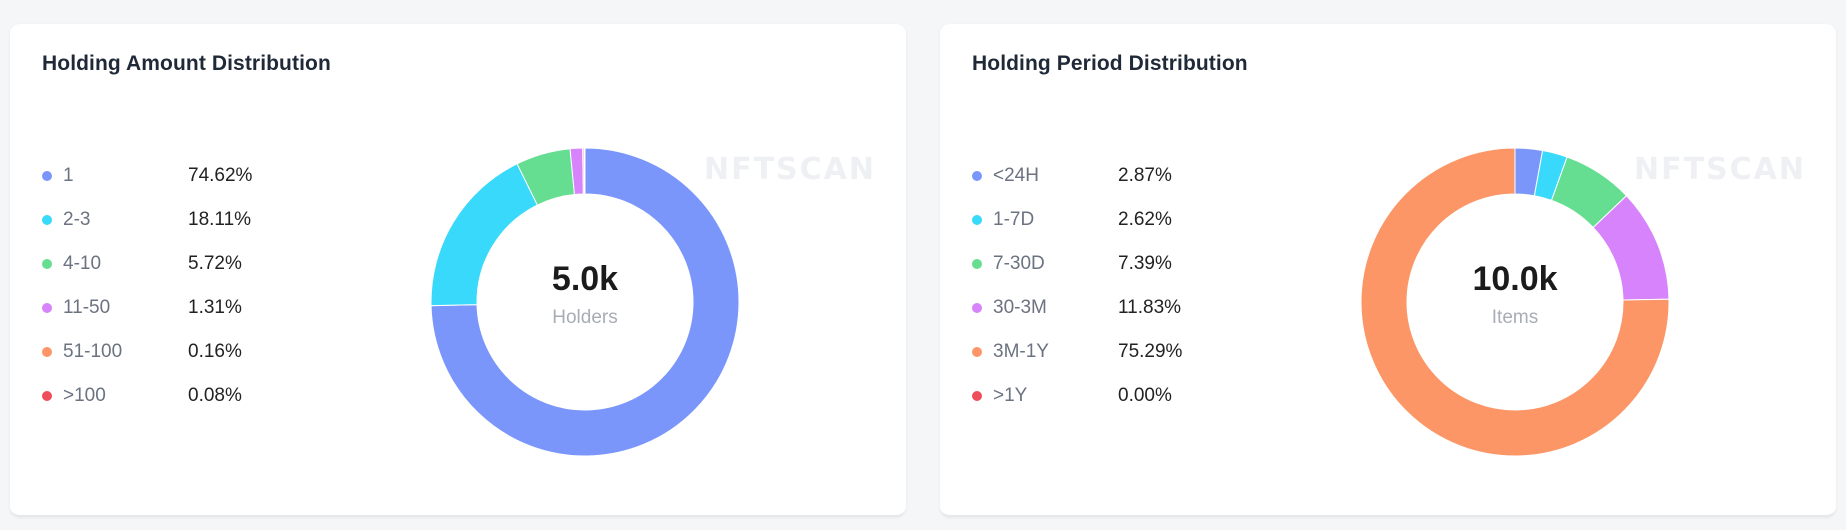 The image size is (1846, 530). I want to click on donut-chart: 5.0k Holders, so click(585, 302).